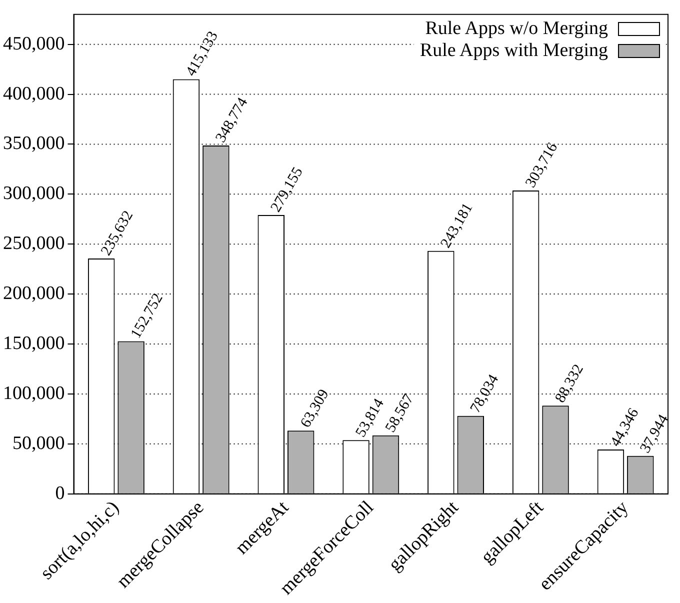  What do you see at coordinates (34, 93) in the screenshot?
I see `y-tick-label: 400,000` at bounding box center [34, 93].